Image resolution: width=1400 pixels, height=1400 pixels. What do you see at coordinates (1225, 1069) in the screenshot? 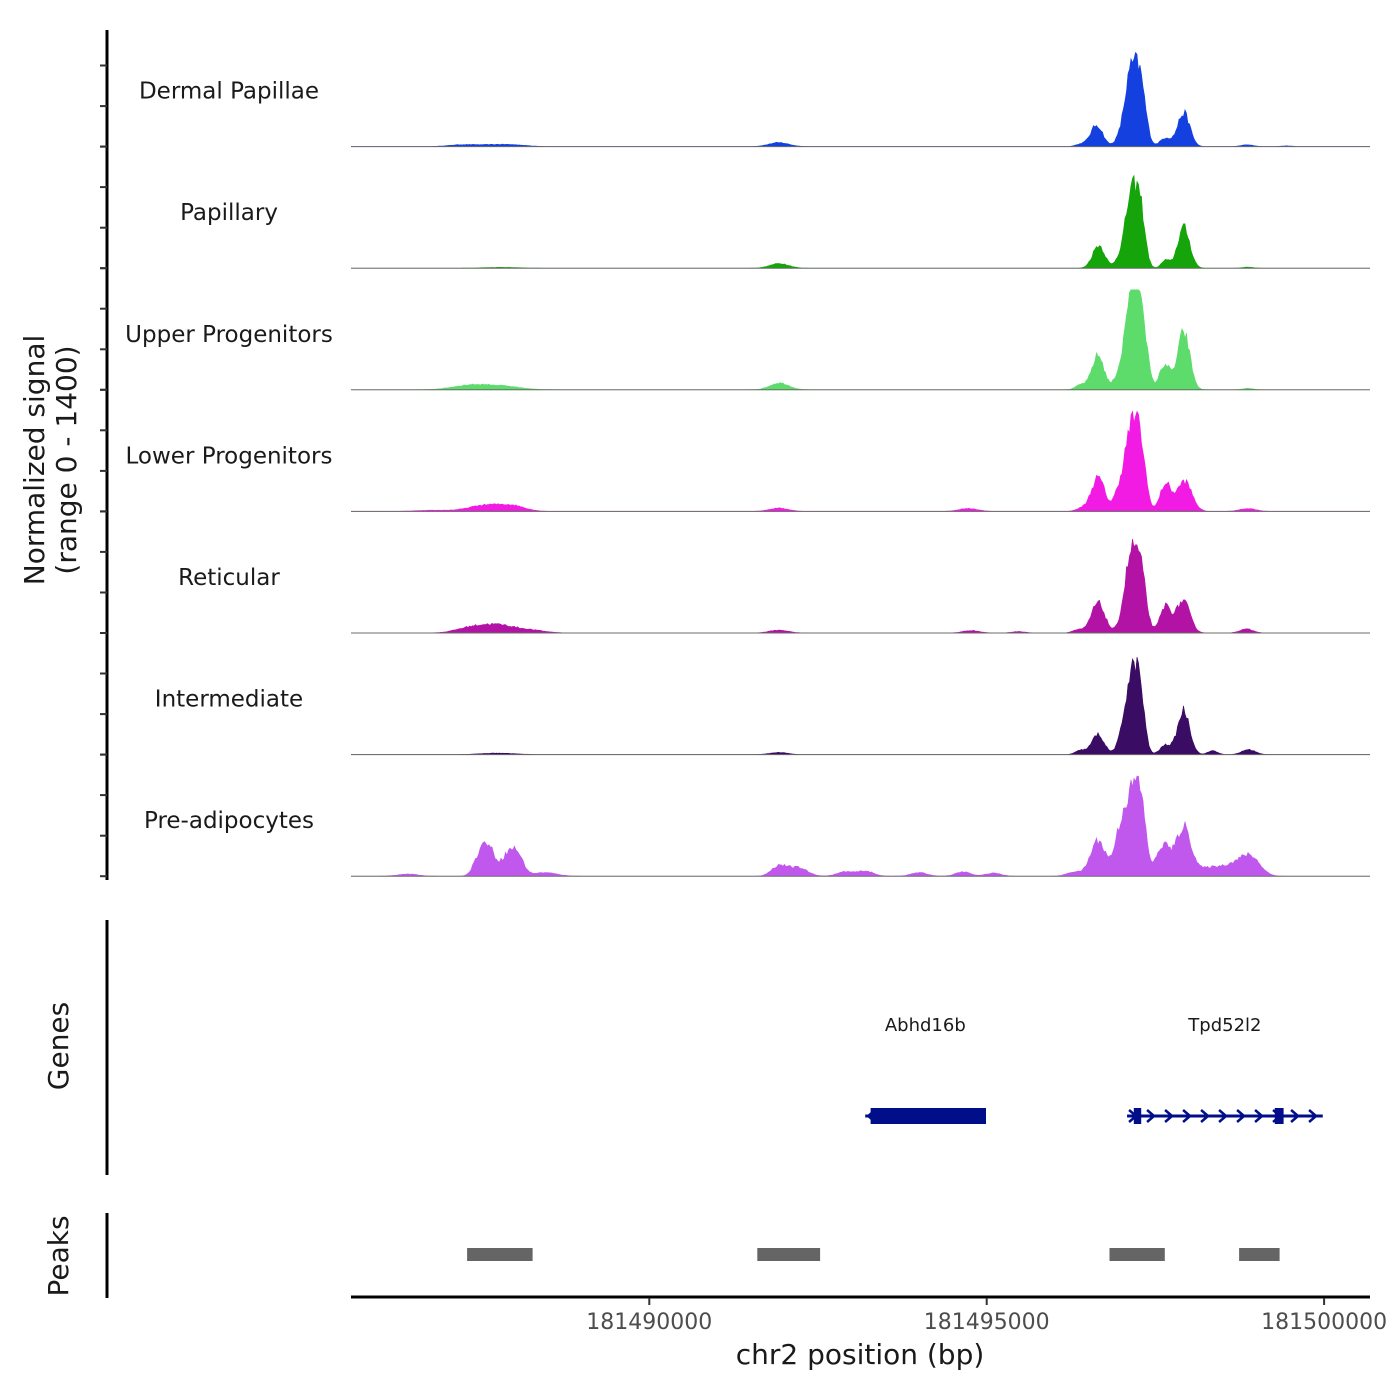
I see `gene-tpd52l2: Tpd52l2` at bounding box center [1225, 1069].